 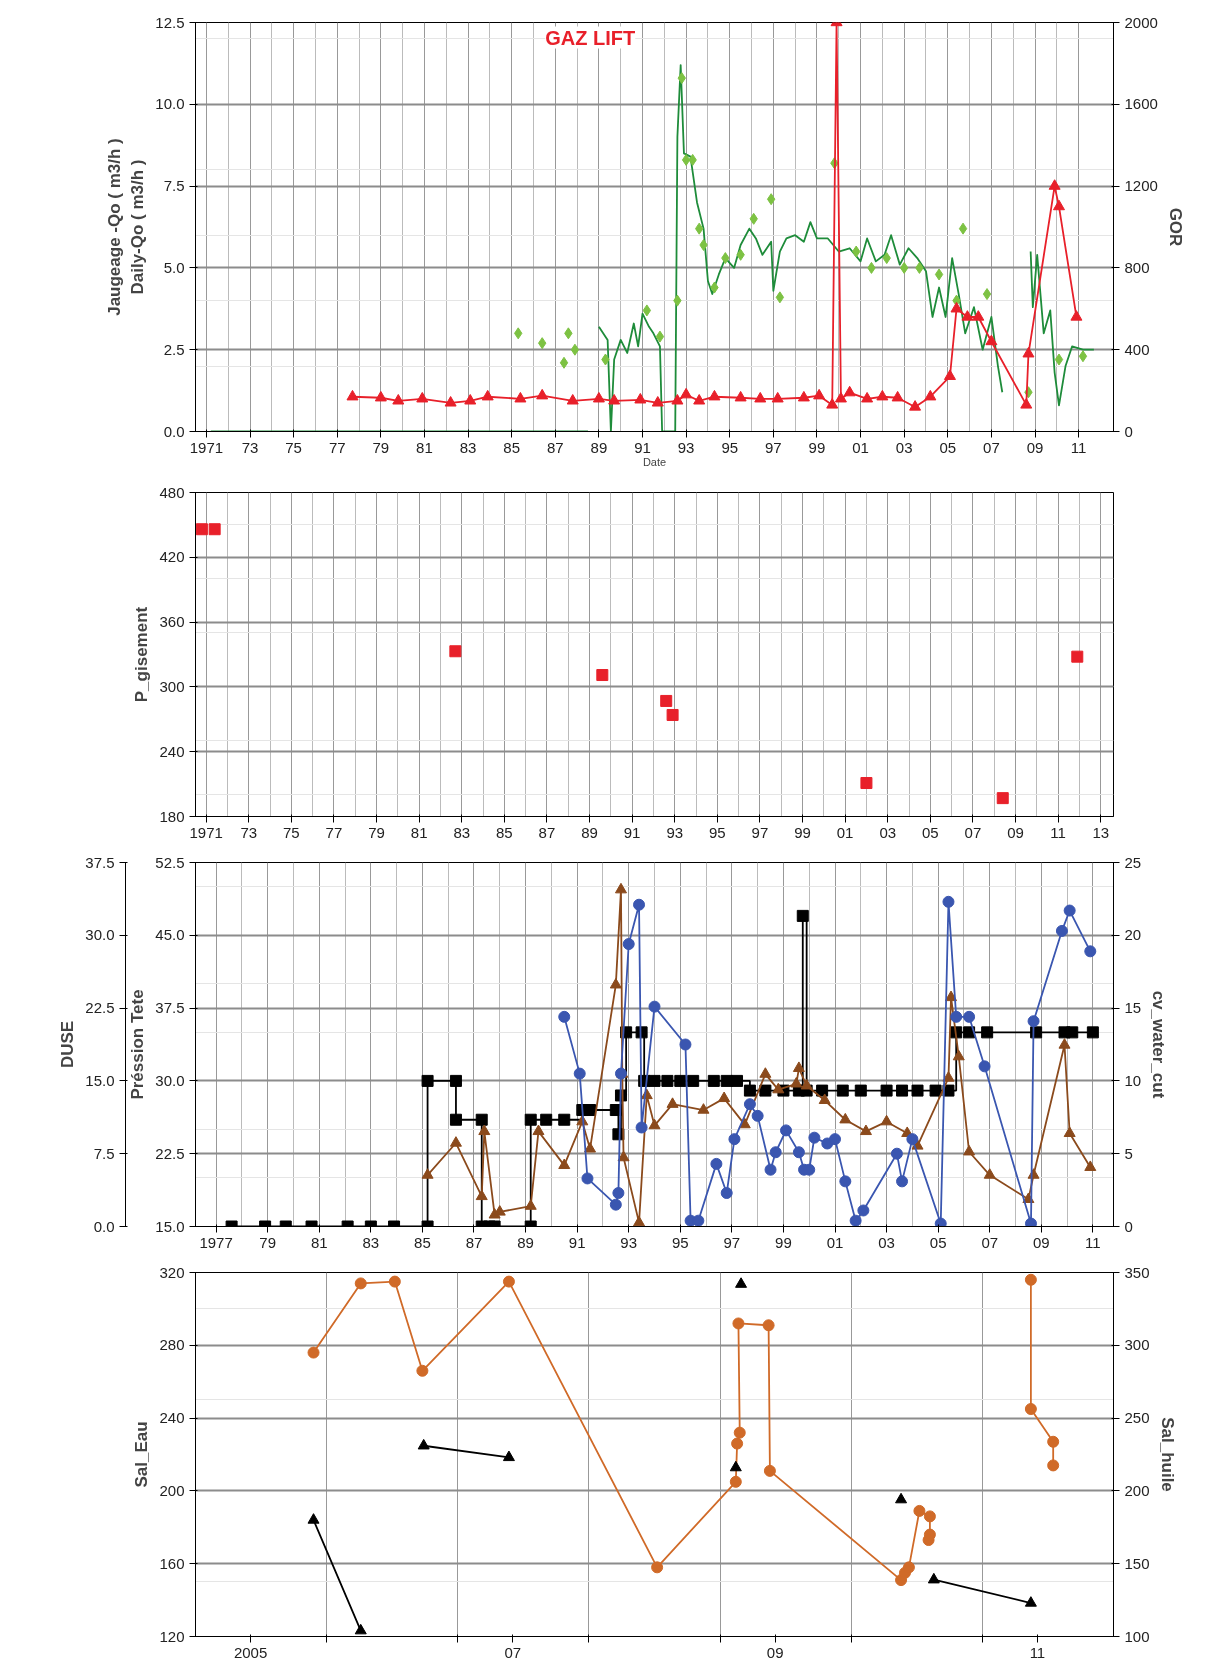 I want to click on y3-tick-label: 52.5, so click(x=170, y=862).